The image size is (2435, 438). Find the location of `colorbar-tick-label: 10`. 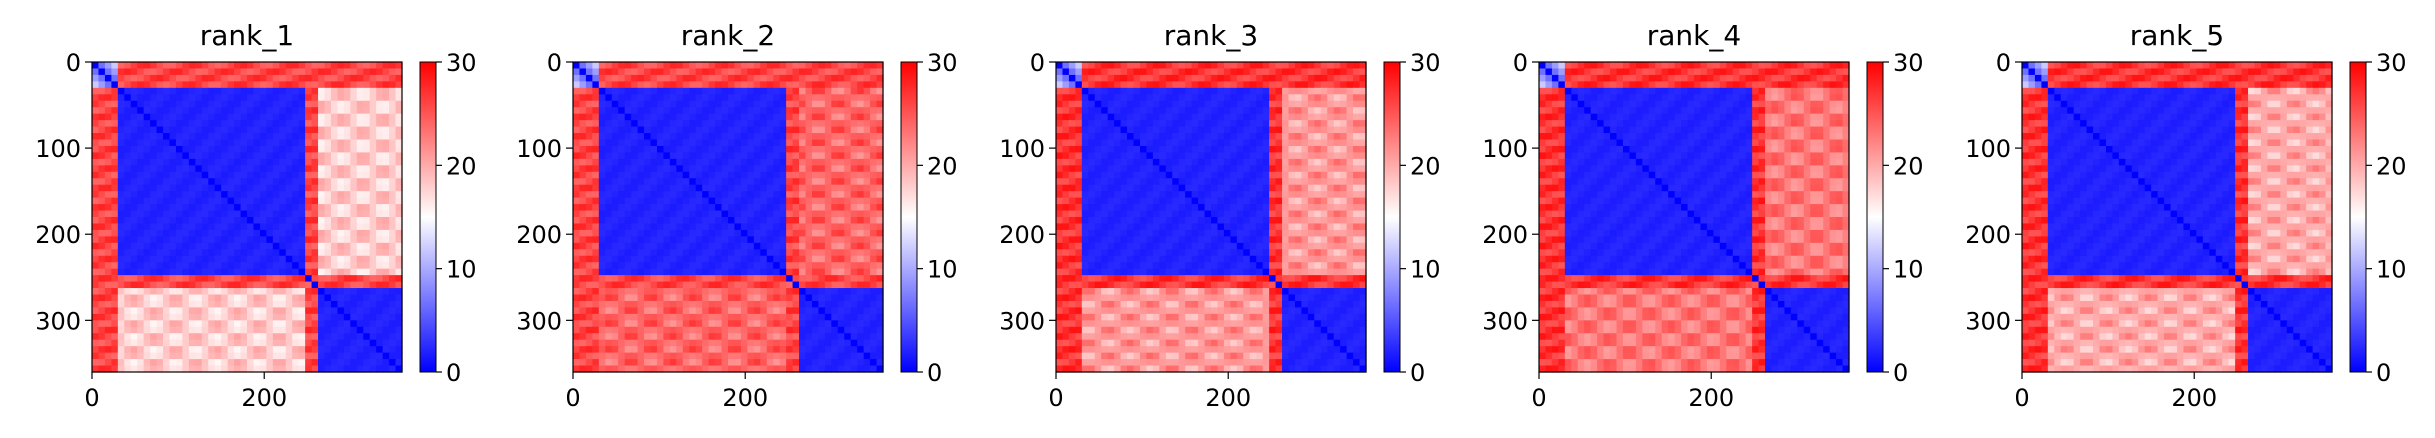

colorbar-tick-label: 10 is located at coordinates (461, 270).